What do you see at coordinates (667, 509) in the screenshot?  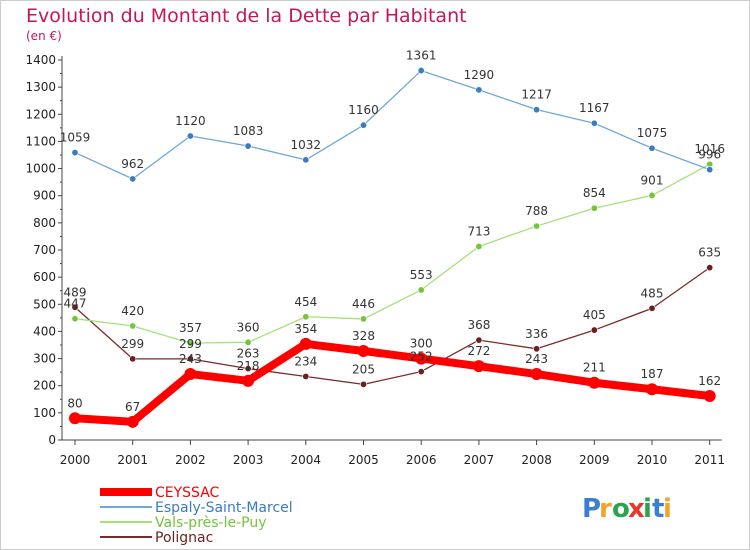 I see `logo-letter: i` at bounding box center [667, 509].